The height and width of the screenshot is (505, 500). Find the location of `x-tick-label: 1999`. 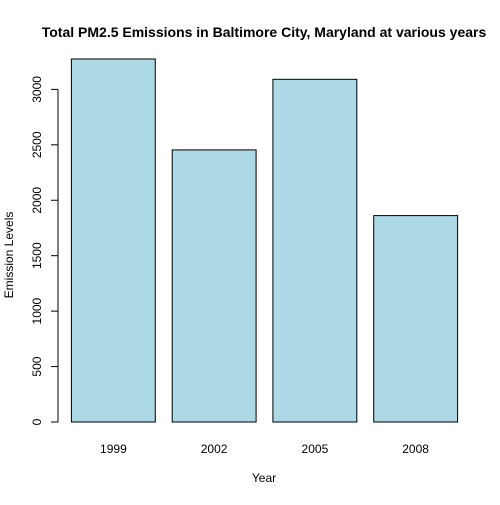

x-tick-label: 1999 is located at coordinates (113, 449).